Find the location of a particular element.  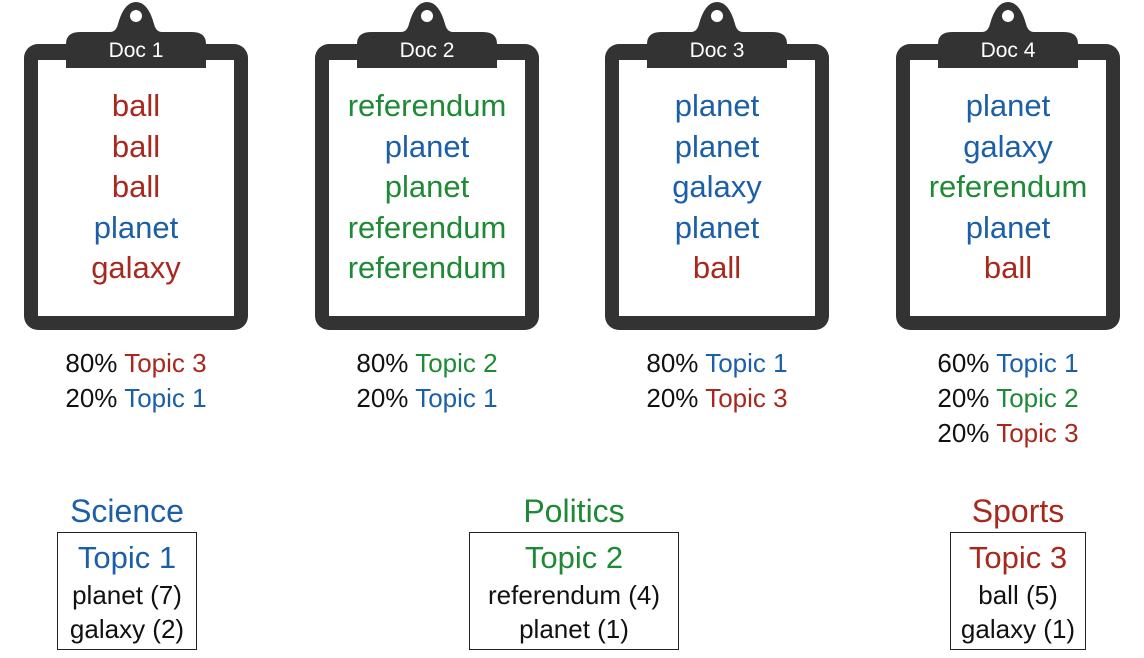

mixture-line: 80% Topic 3 is located at coordinates (136, 363).